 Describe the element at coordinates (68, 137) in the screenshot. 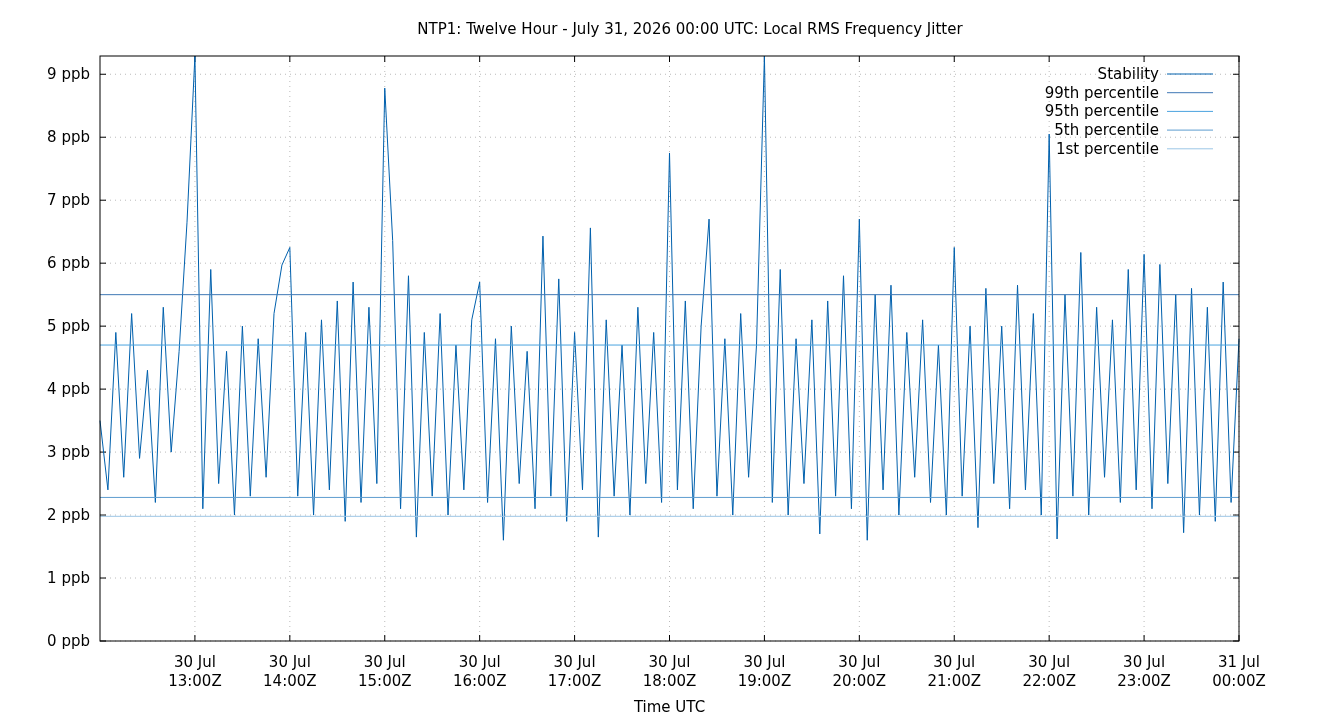

I see `y-tick-label: 8 ppb` at that location.